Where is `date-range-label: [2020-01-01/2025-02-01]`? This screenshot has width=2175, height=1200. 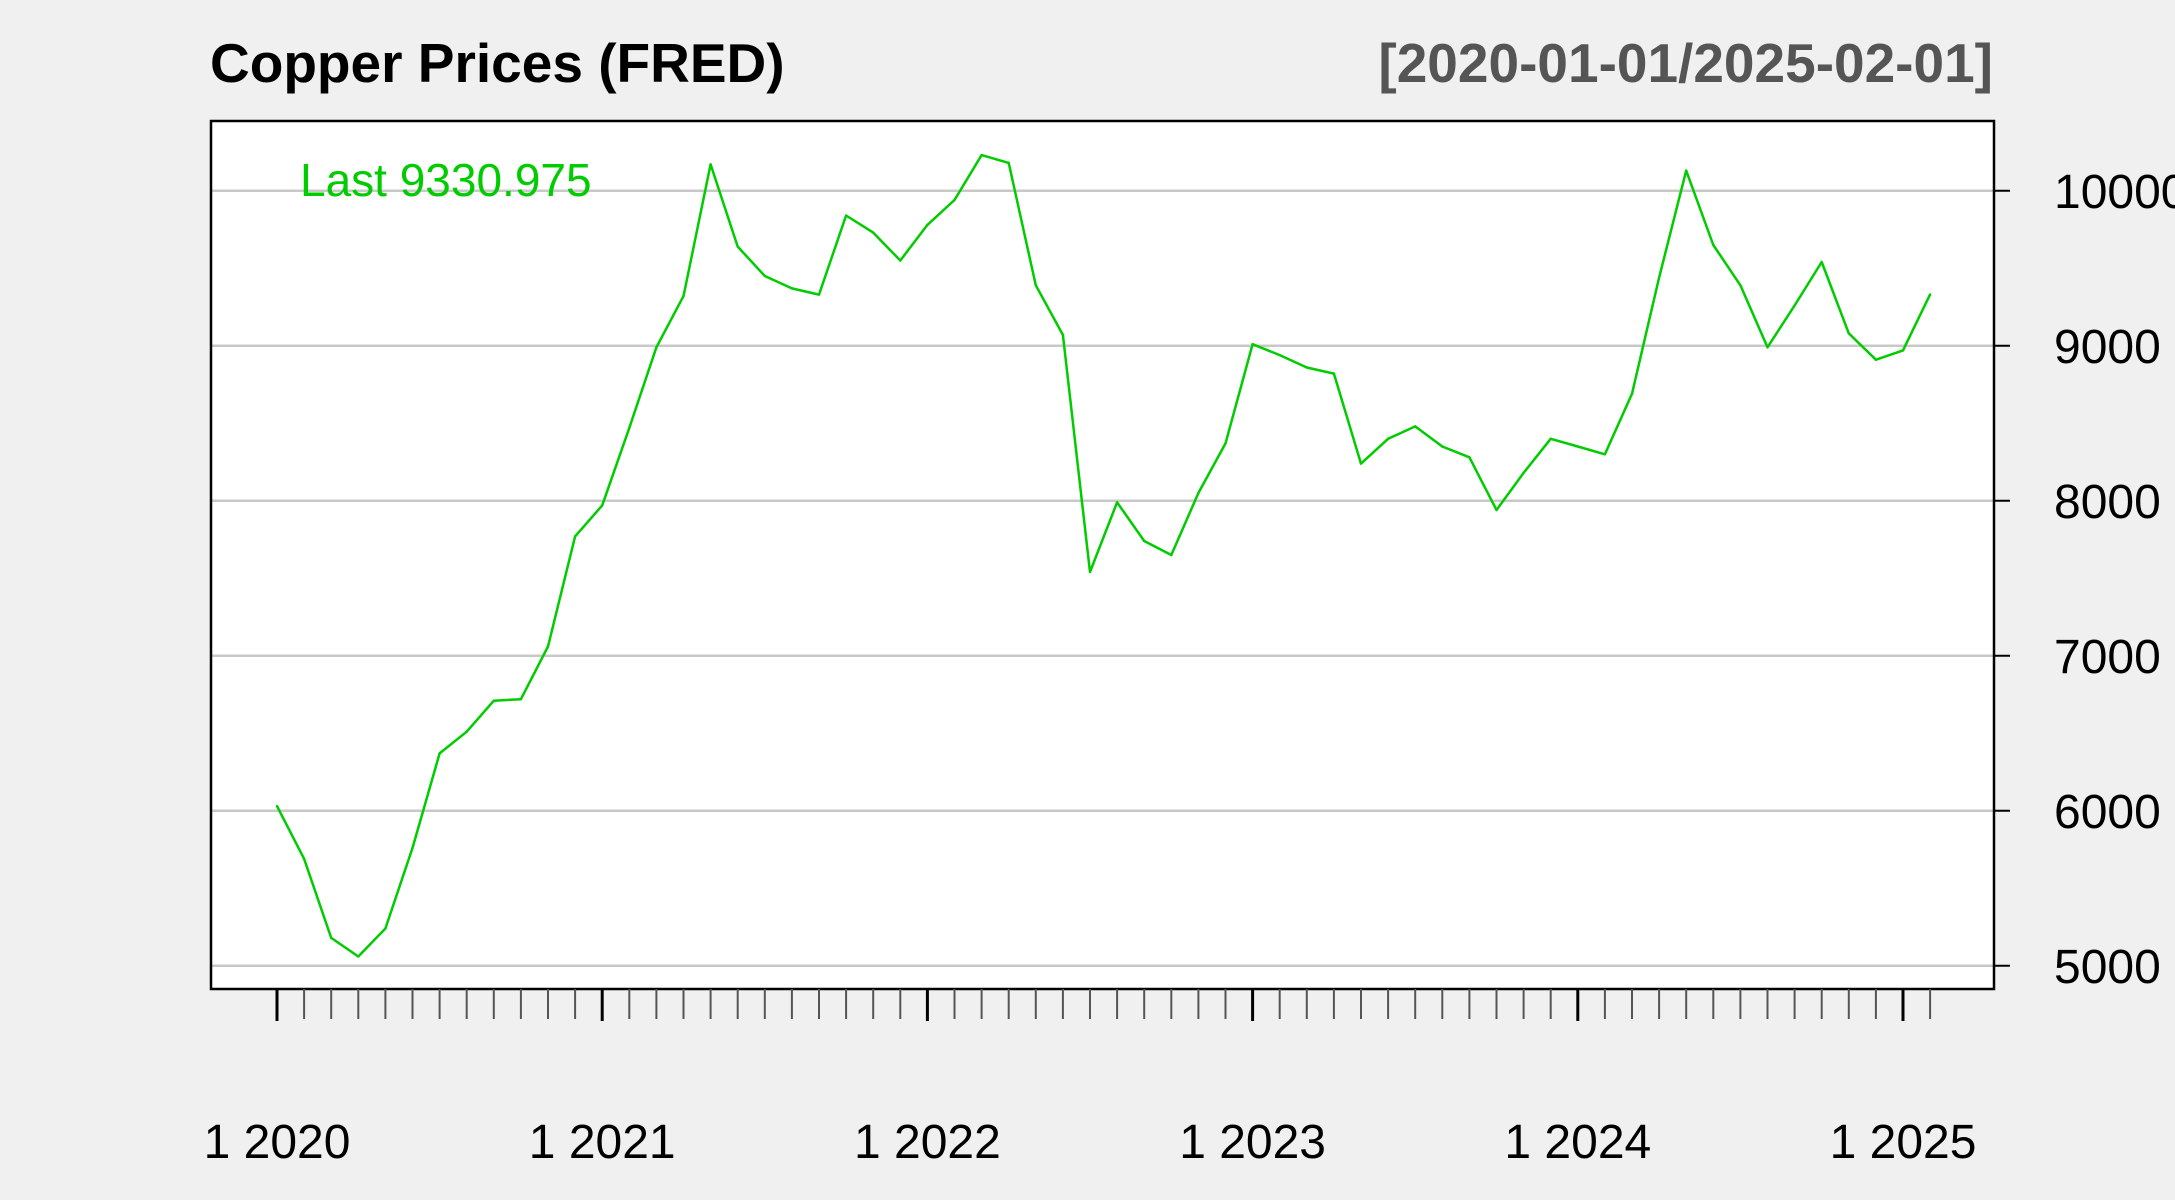
date-range-label: [2020-01-01/2025-02-01] is located at coordinates (1685, 63).